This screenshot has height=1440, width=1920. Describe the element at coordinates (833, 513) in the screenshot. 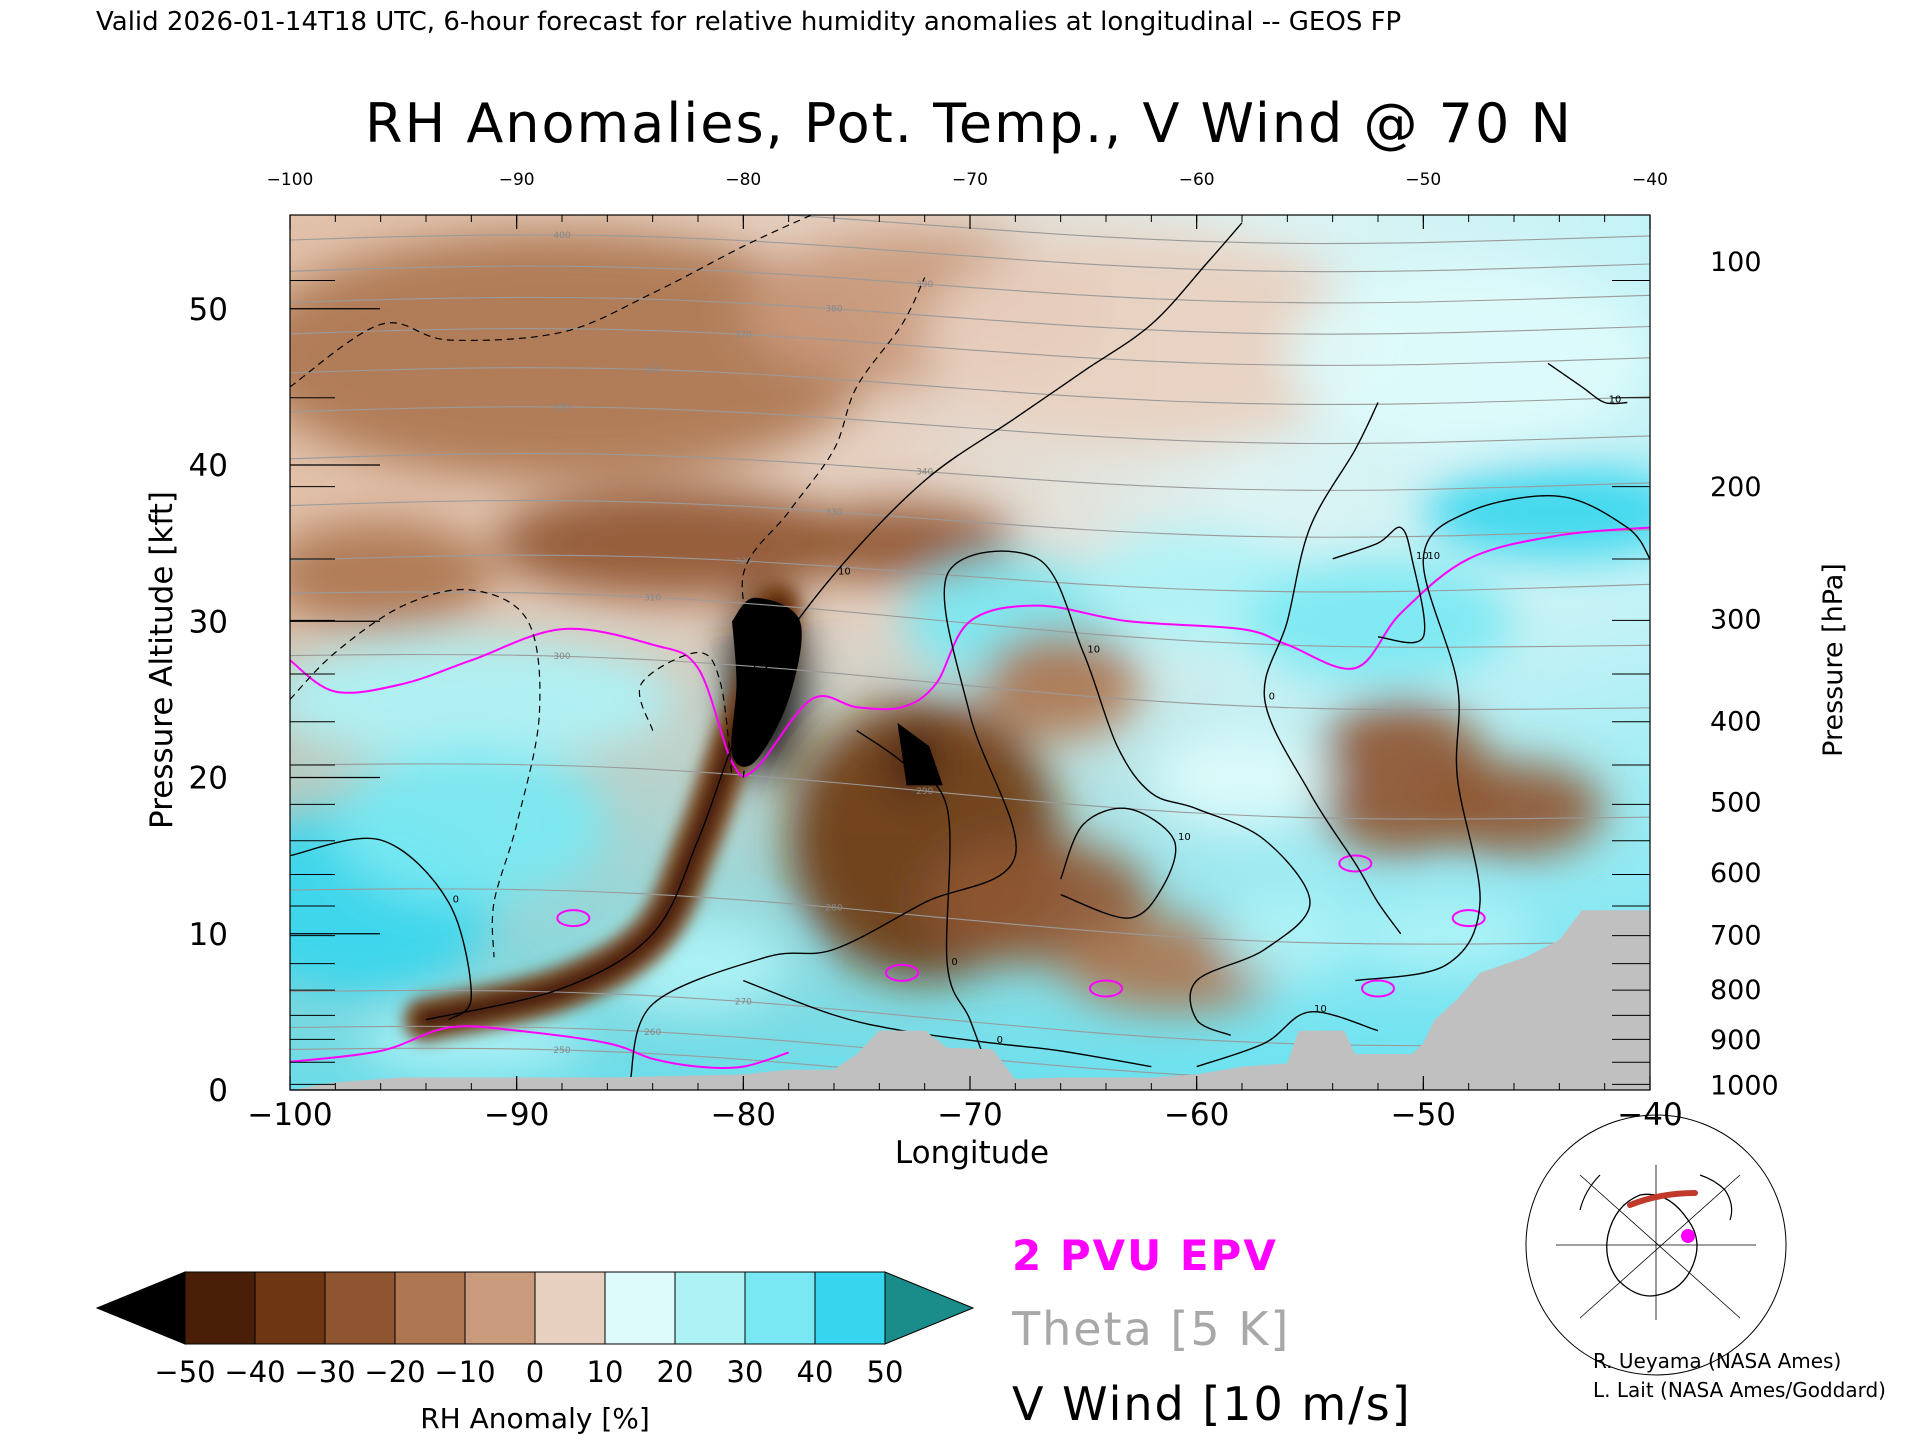

I see `theta-label-330: 330` at that location.